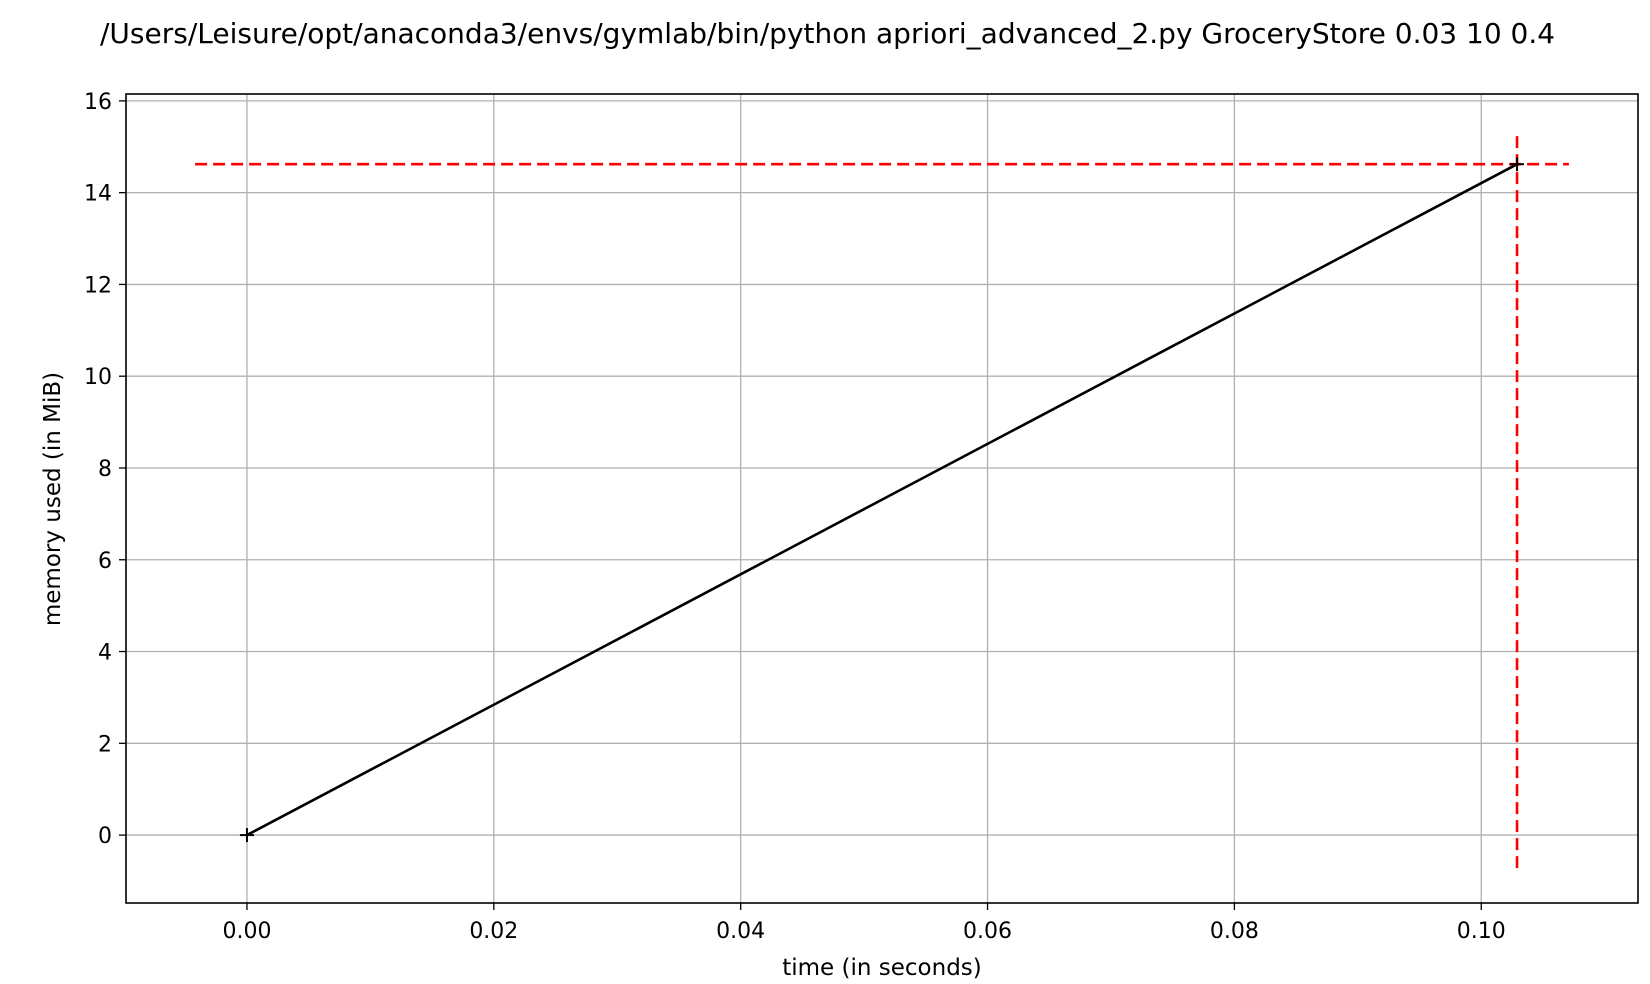 The image size is (1650, 984). I want to click on y-axis-label: memory used (in MiB), so click(53, 499).